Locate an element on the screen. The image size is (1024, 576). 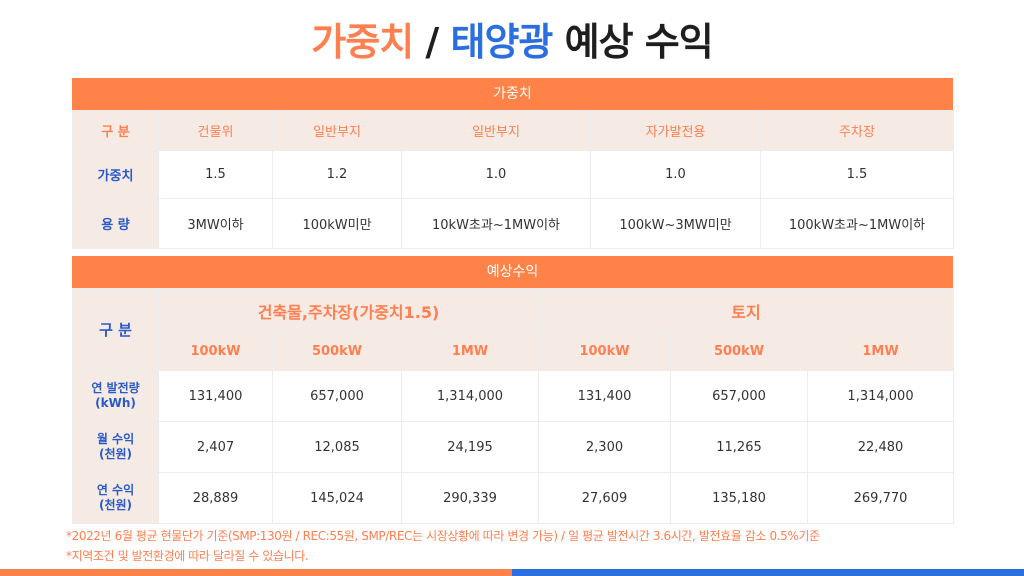
table-cell: 290,339 is located at coordinates (470, 498).